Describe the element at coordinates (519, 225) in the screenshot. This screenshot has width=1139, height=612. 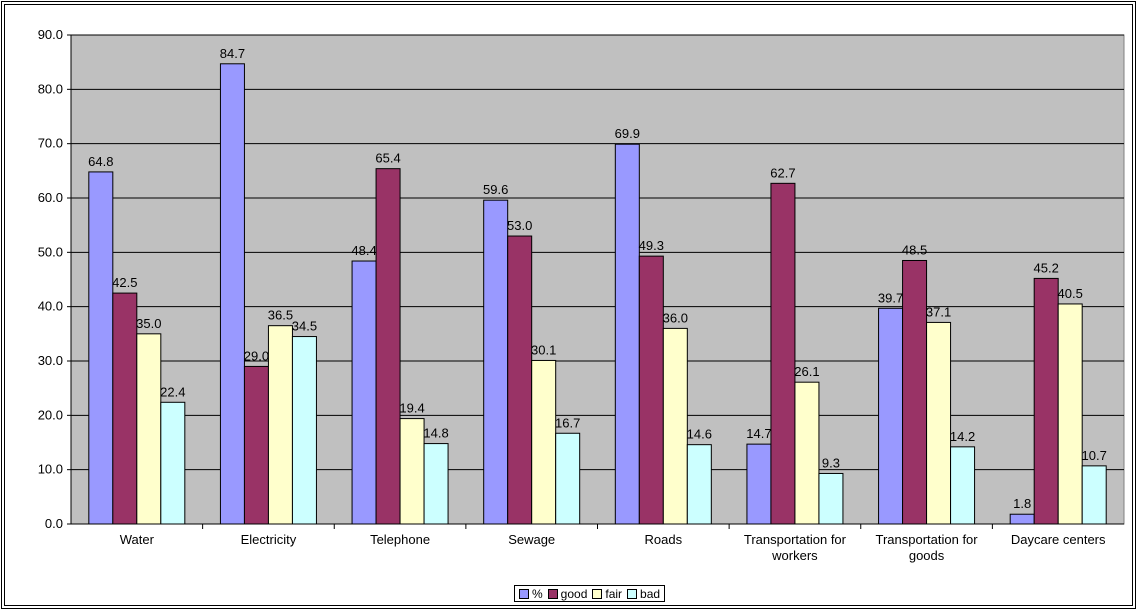
I see `data-label: 53.0` at that location.